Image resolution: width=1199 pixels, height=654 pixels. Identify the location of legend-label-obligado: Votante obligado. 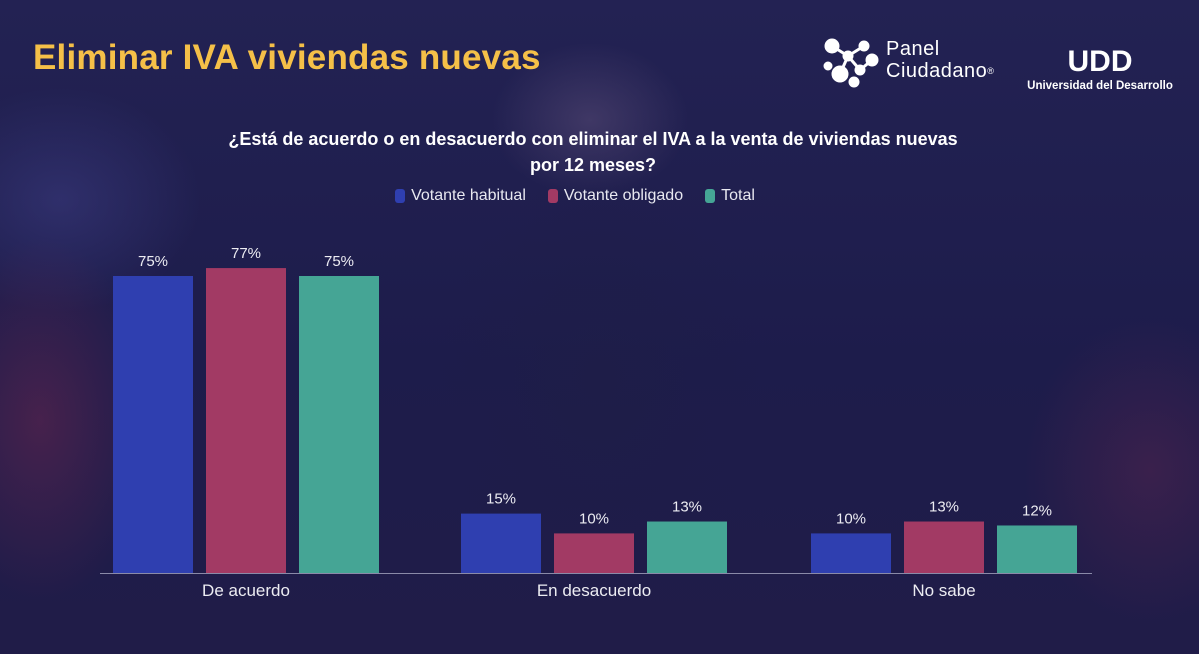
(623, 195).